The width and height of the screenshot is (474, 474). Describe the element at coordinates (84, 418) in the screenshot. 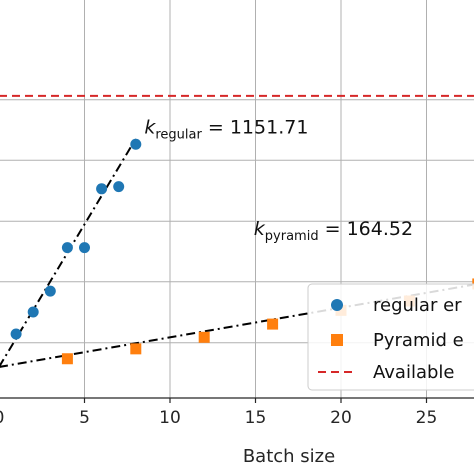

I see `x-tick-label: 5` at that location.